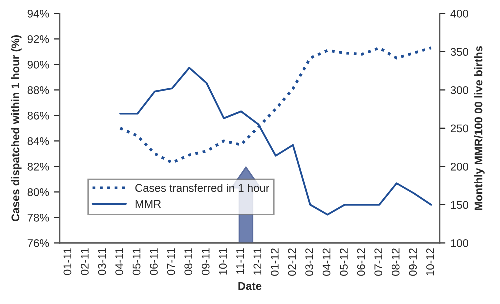 This screenshot has height=304, width=500. Describe the element at coordinates (292, 262) in the screenshot. I see `x-tick-label: 02-12` at that location.